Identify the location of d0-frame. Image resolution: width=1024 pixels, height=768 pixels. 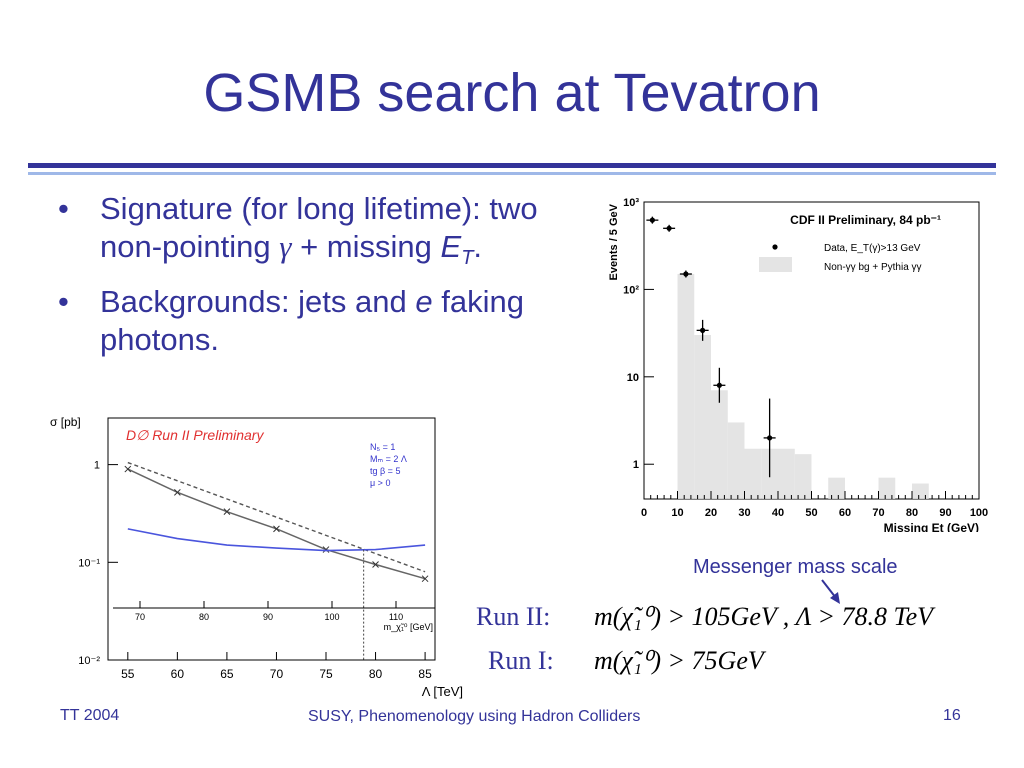
(271, 539).